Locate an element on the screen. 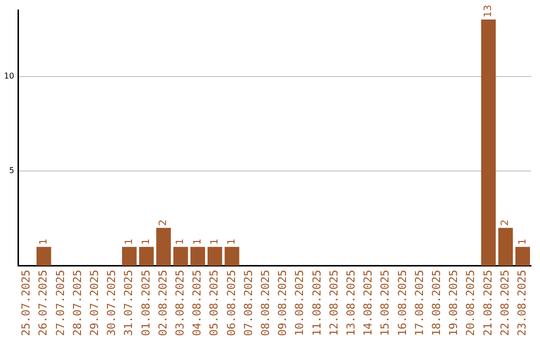  x-tick-label: 09.08.2025 is located at coordinates (283, 303).